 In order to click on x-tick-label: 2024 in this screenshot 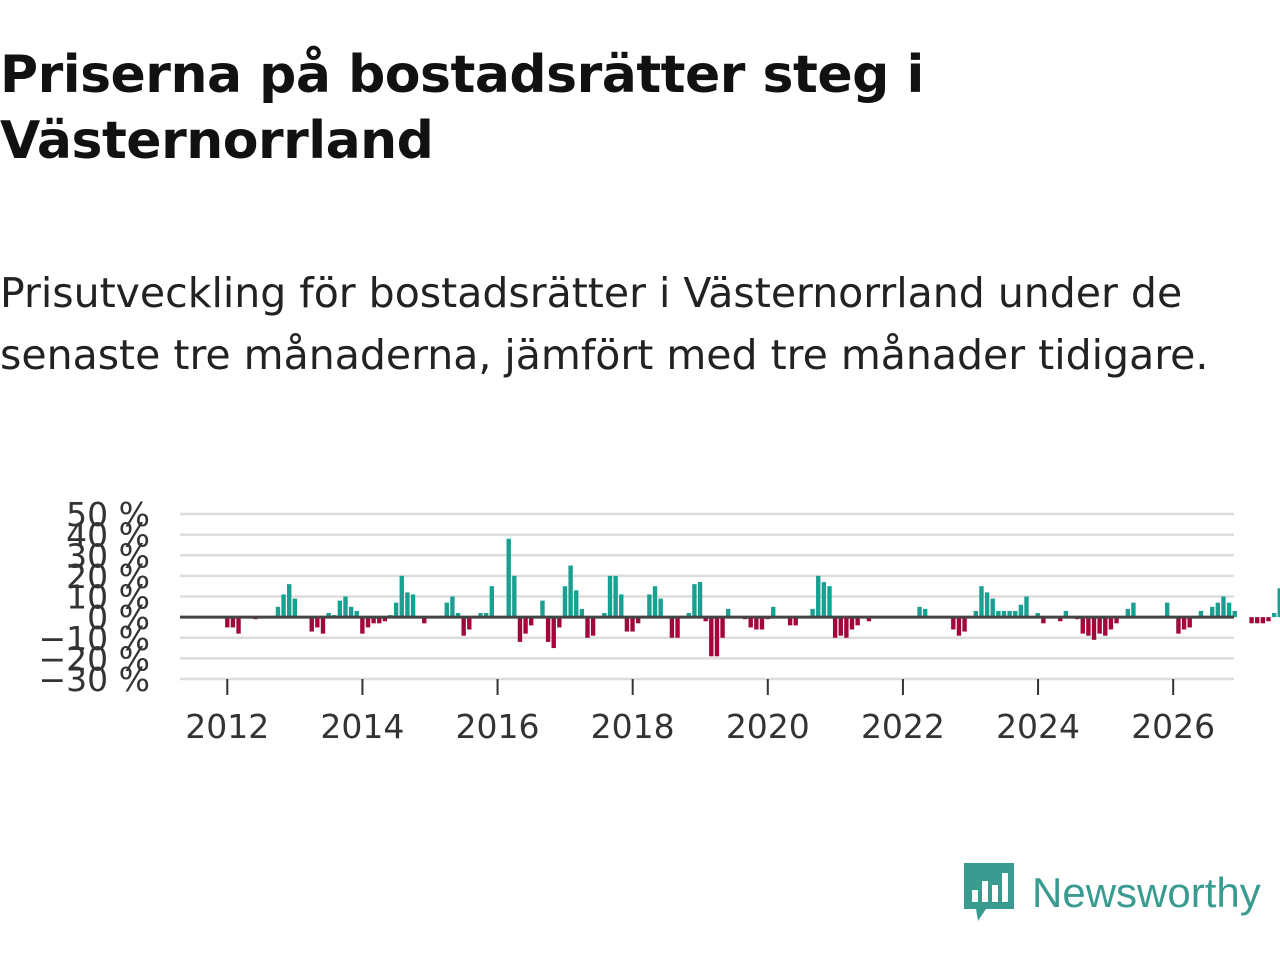, I will do `click(1038, 726)`.